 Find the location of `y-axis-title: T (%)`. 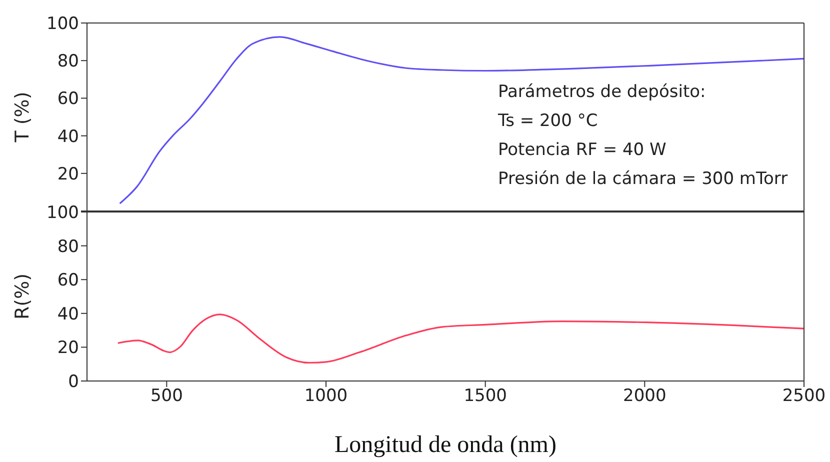

y-axis-title: T (%) is located at coordinates (23, 118).